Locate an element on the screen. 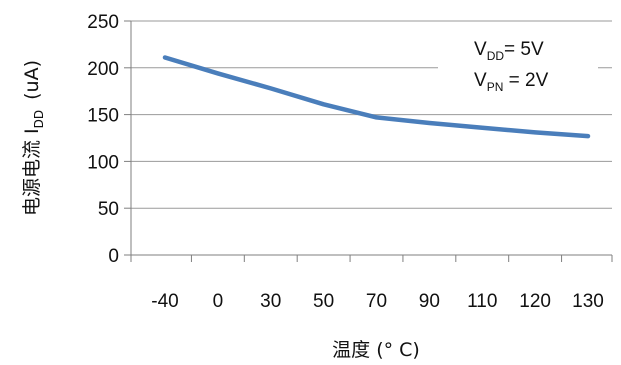  y-axis: 0 50 100 150 200 250 is located at coordinates (109, 139).